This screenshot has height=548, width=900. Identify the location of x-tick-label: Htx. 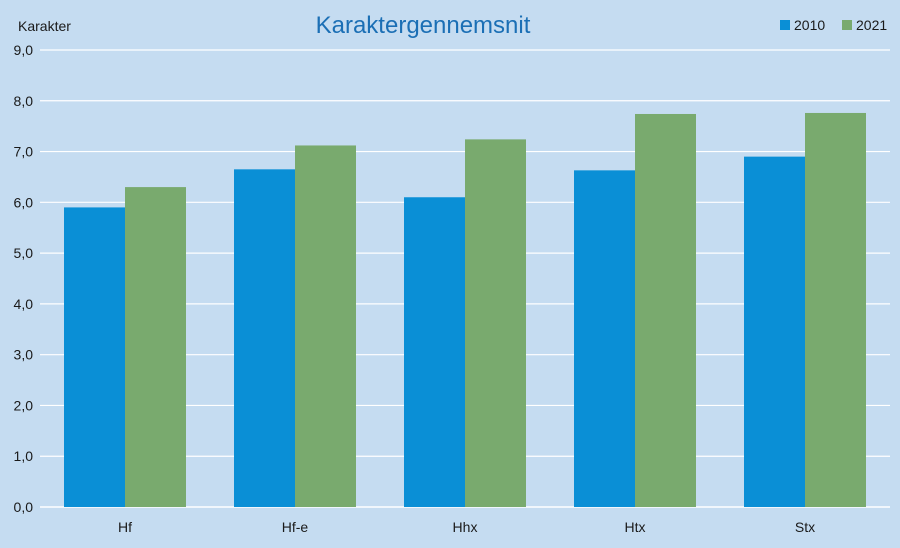
(635, 527).